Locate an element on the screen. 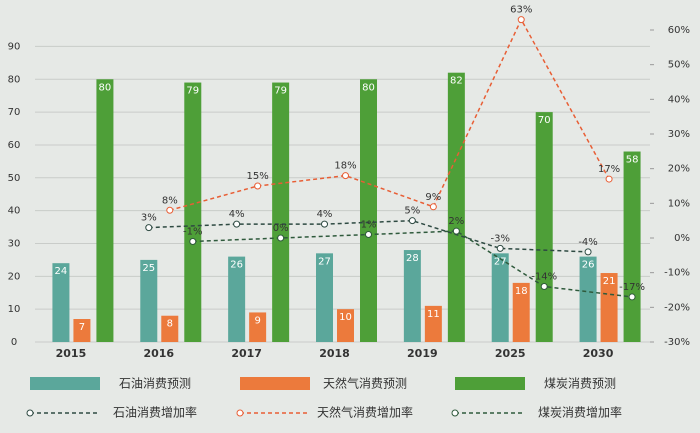 This screenshot has width=700, height=433. bar-label: 58 is located at coordinates (632, 160).